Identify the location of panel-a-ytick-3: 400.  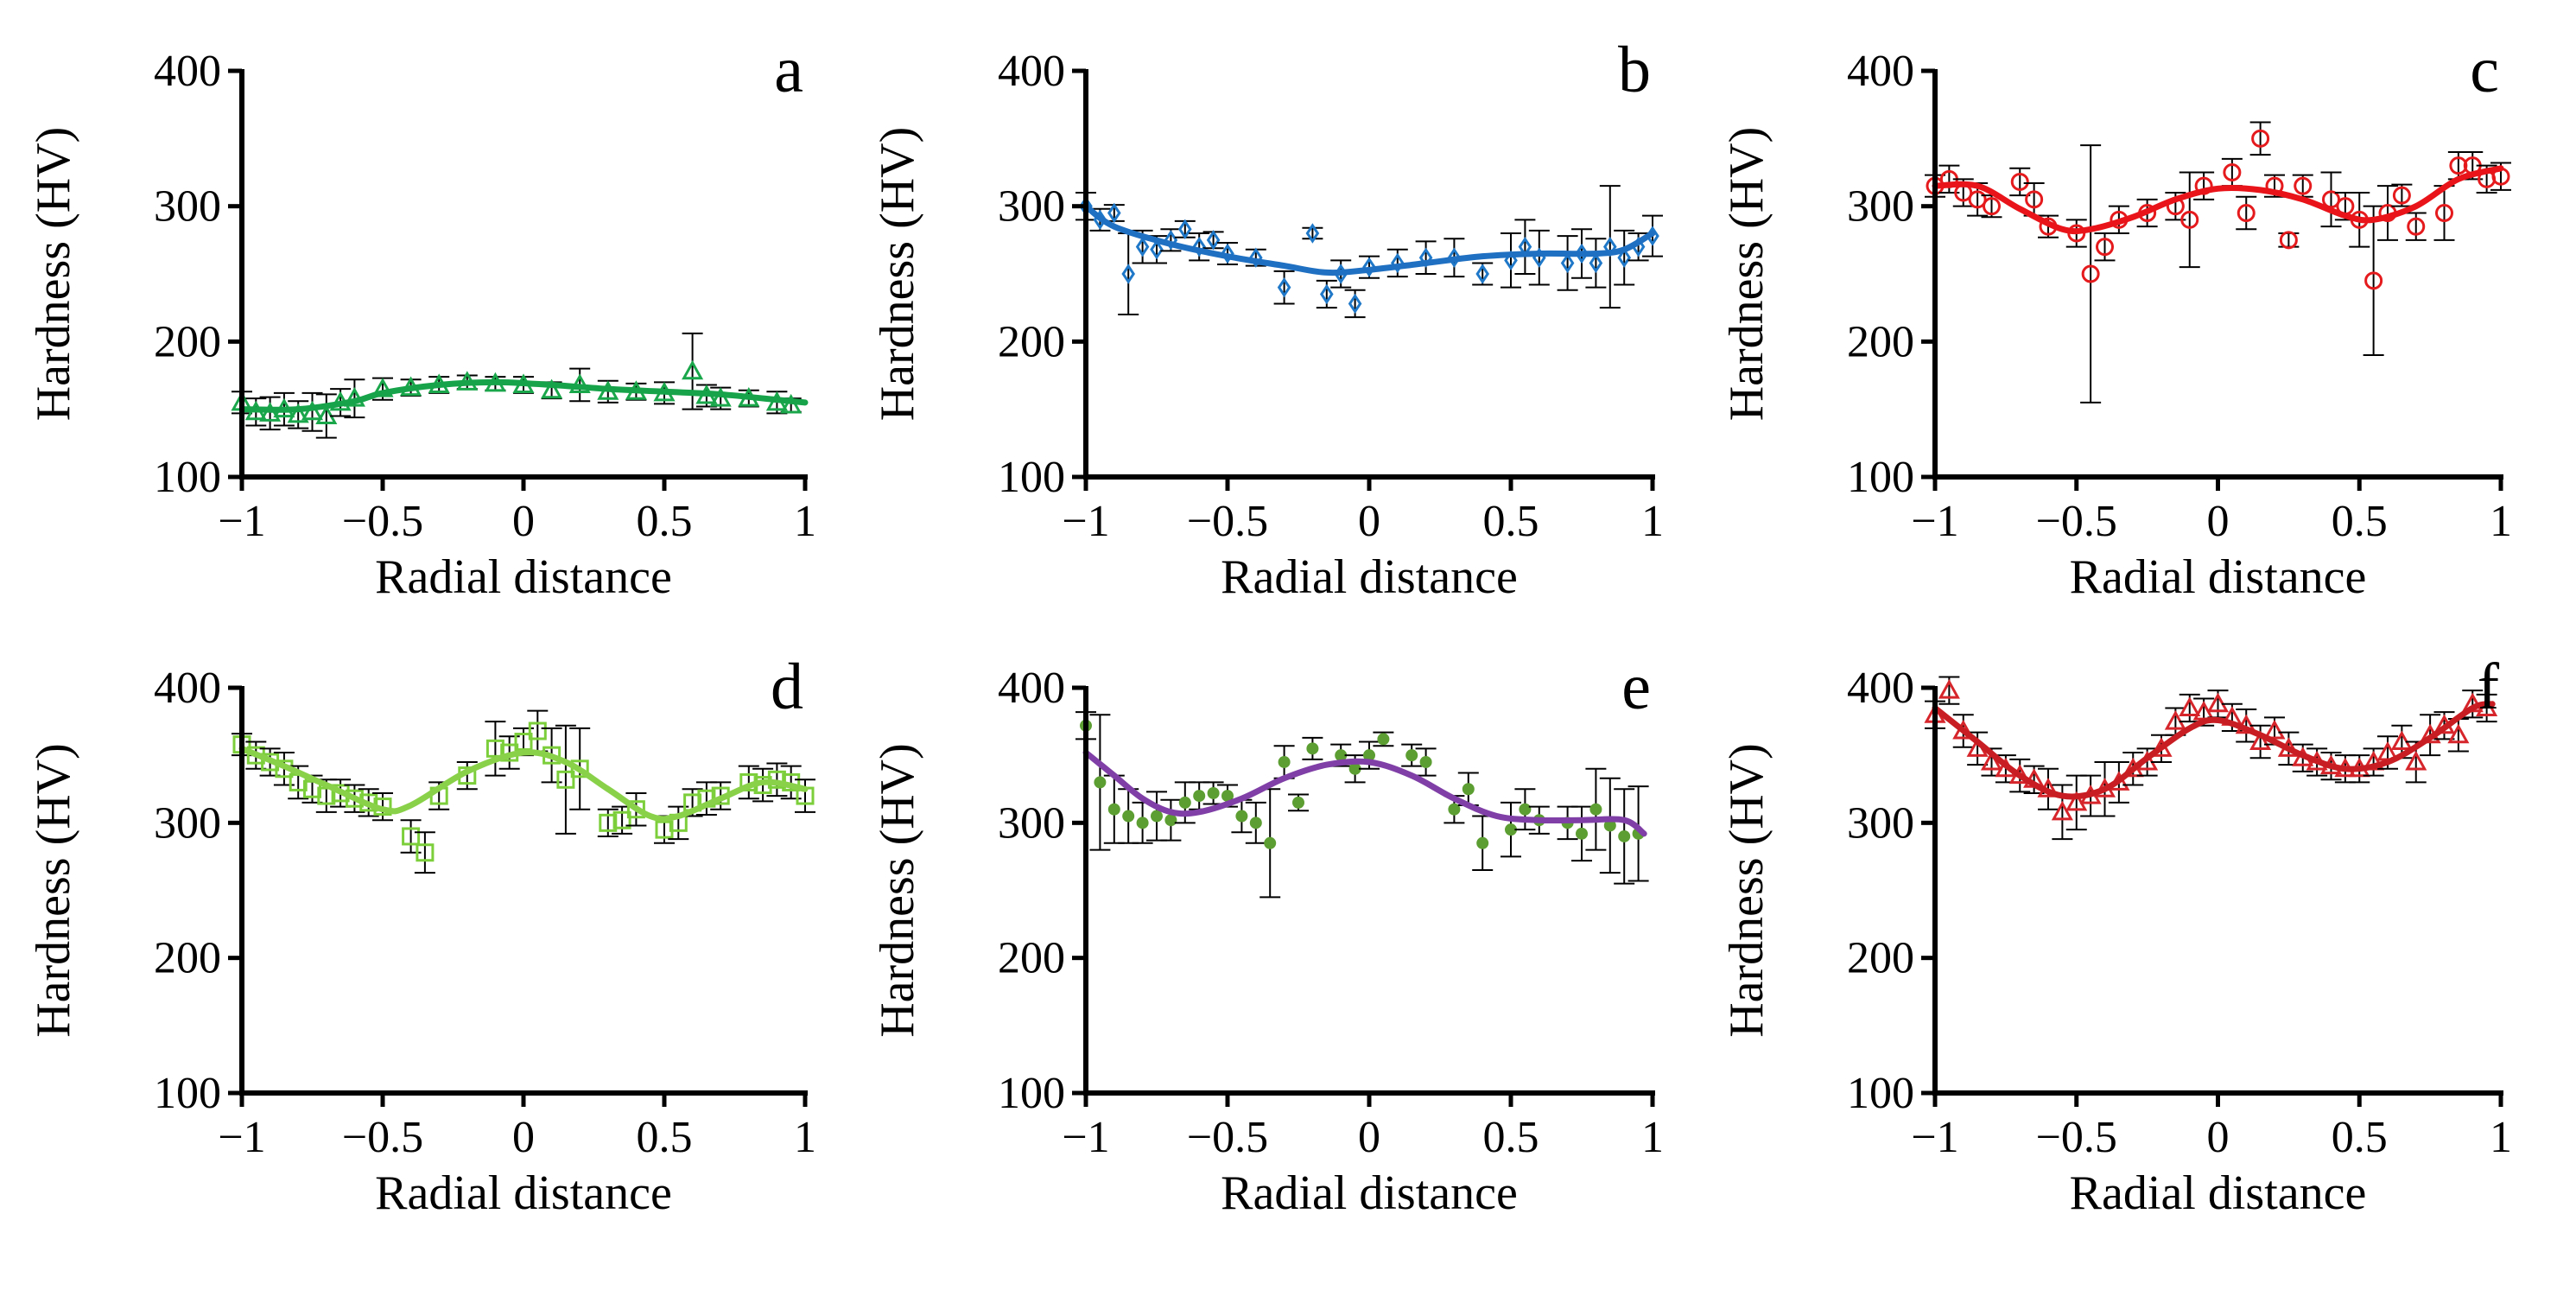
(187, 72).